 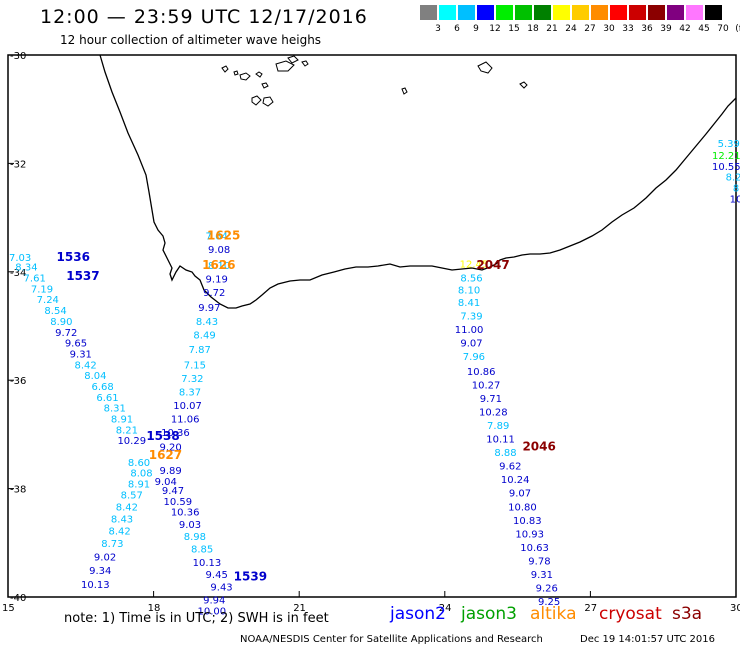 I want to click on wave-height-value: 7.87, so click(x=200, y=350).